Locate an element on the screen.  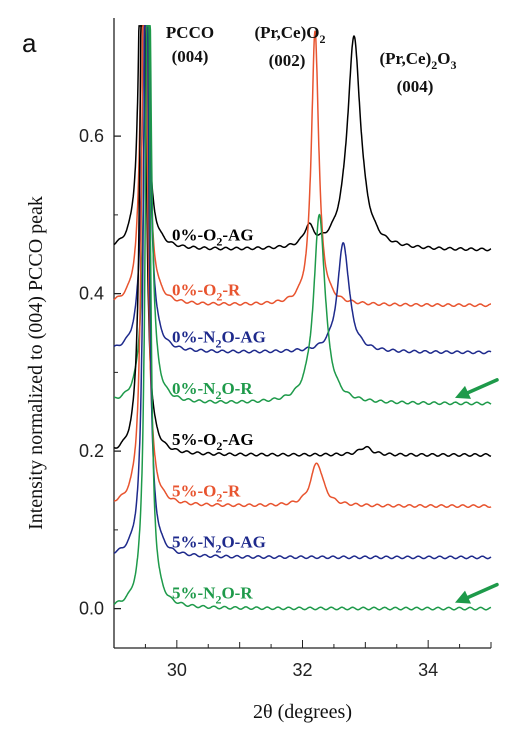
x-axis-title: 2θ (degrees) is located at coordinates (302, 712).